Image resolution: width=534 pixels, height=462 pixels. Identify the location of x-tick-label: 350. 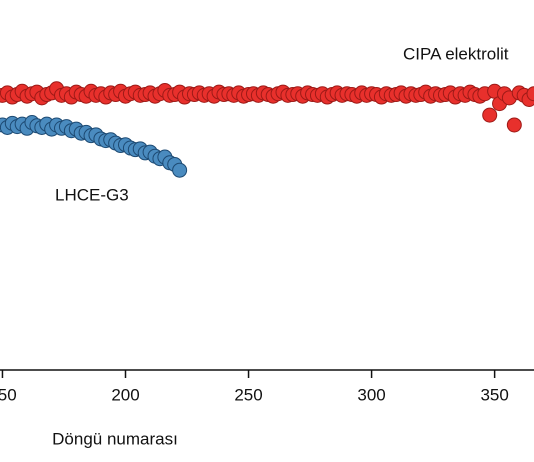
(494, 394).